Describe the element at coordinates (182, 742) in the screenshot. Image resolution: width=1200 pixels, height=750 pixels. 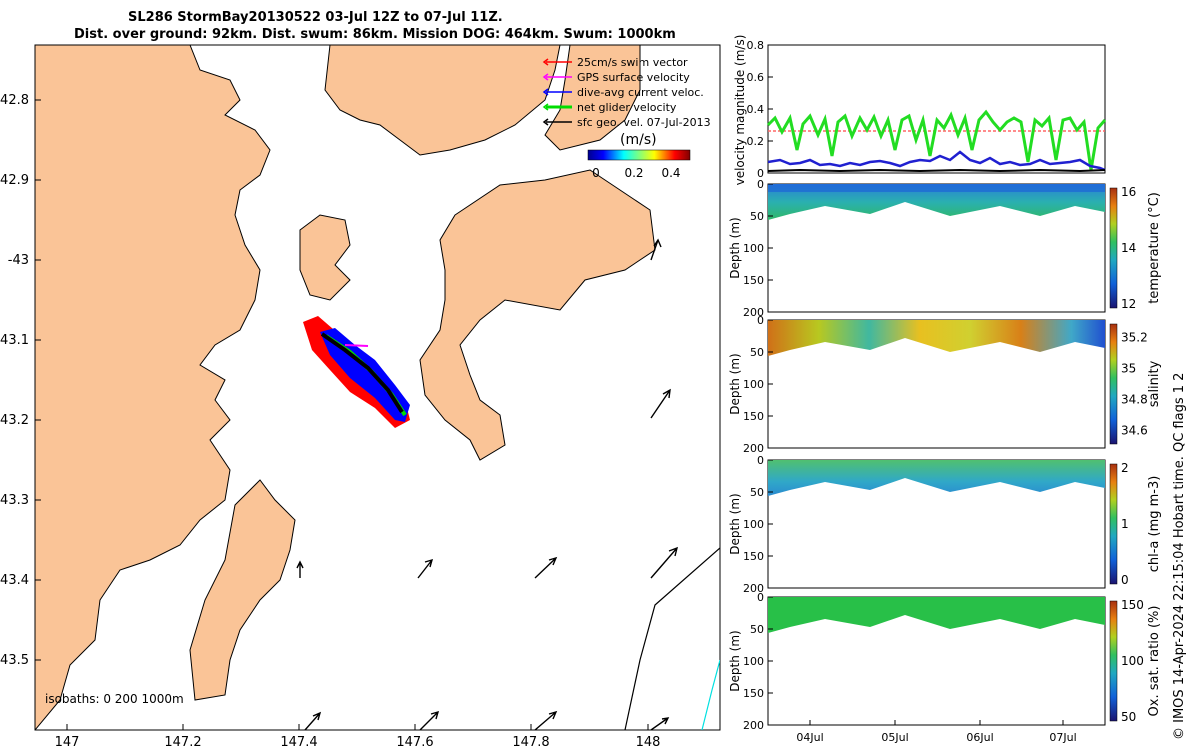
I see `lon-tick-label: 147.2` at that location.